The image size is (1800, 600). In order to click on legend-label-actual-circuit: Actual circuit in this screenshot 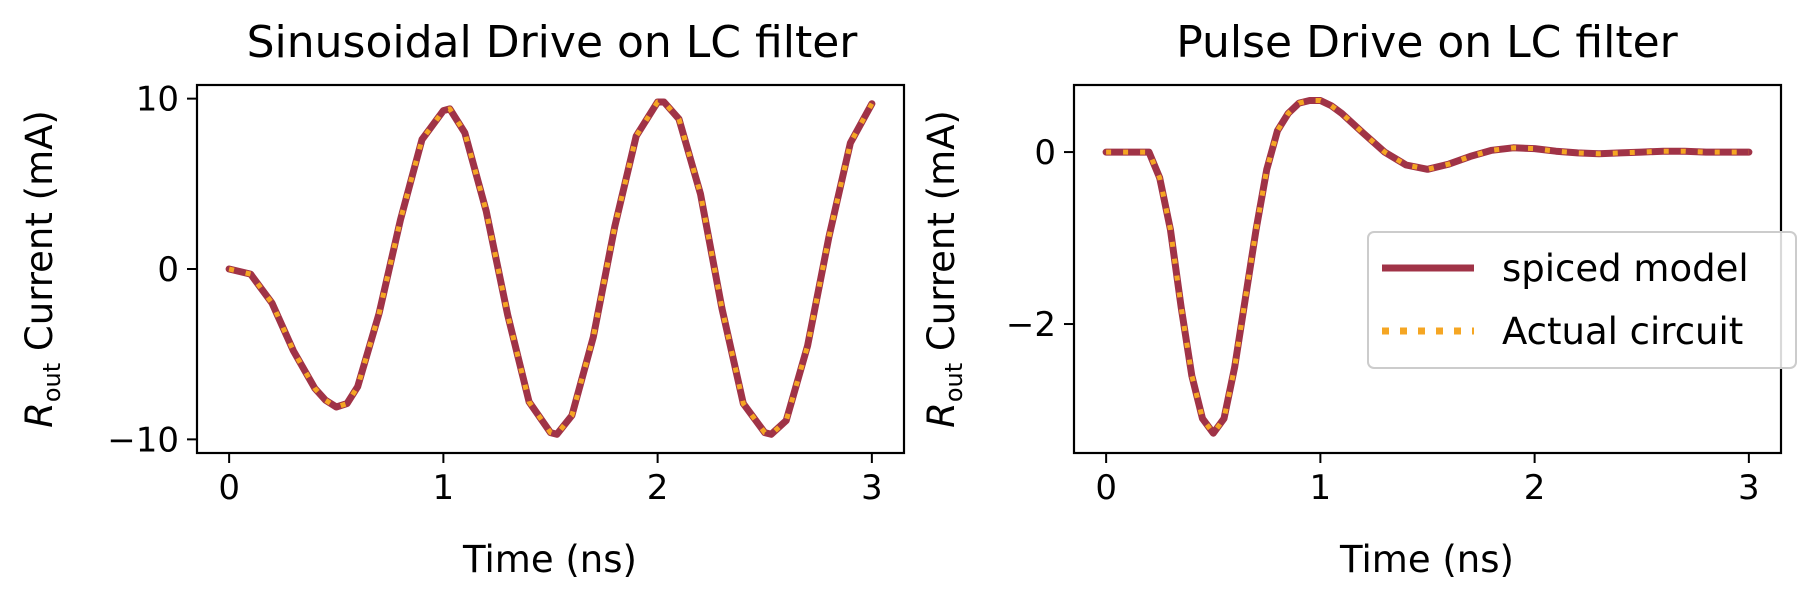, I will do `click(1622, 331)`.